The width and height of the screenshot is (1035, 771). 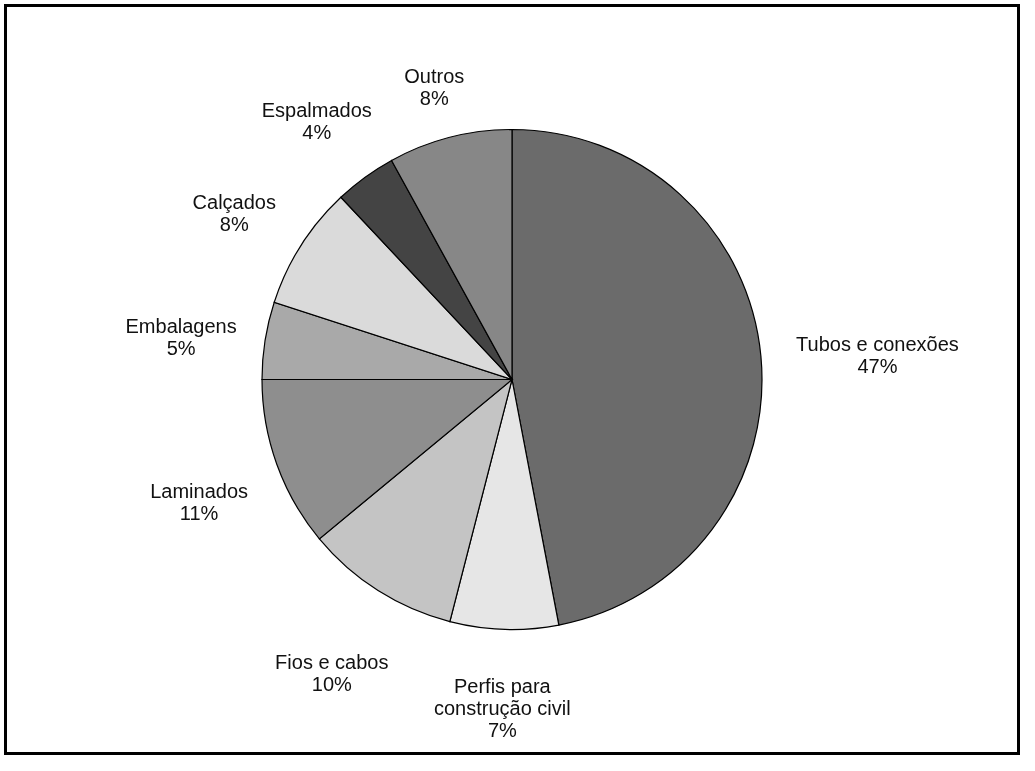 I want to click on data-label: 10%, so click(x=332, y=684).